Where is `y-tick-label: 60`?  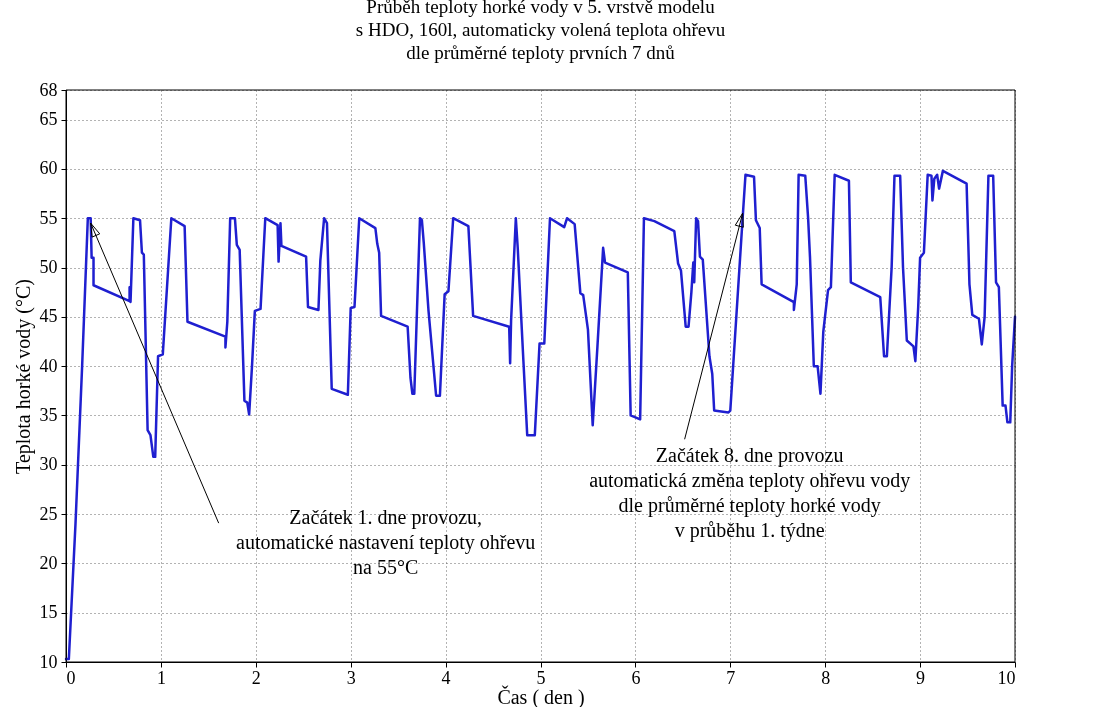
y-tick-label: 60 is located at coordinates (48, 168).